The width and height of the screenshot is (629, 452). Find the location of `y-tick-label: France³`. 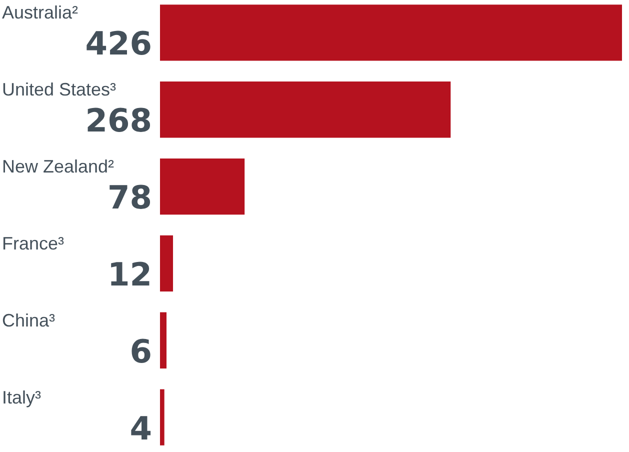

y-tick-label: France³ is located at coordinates (33, 243).